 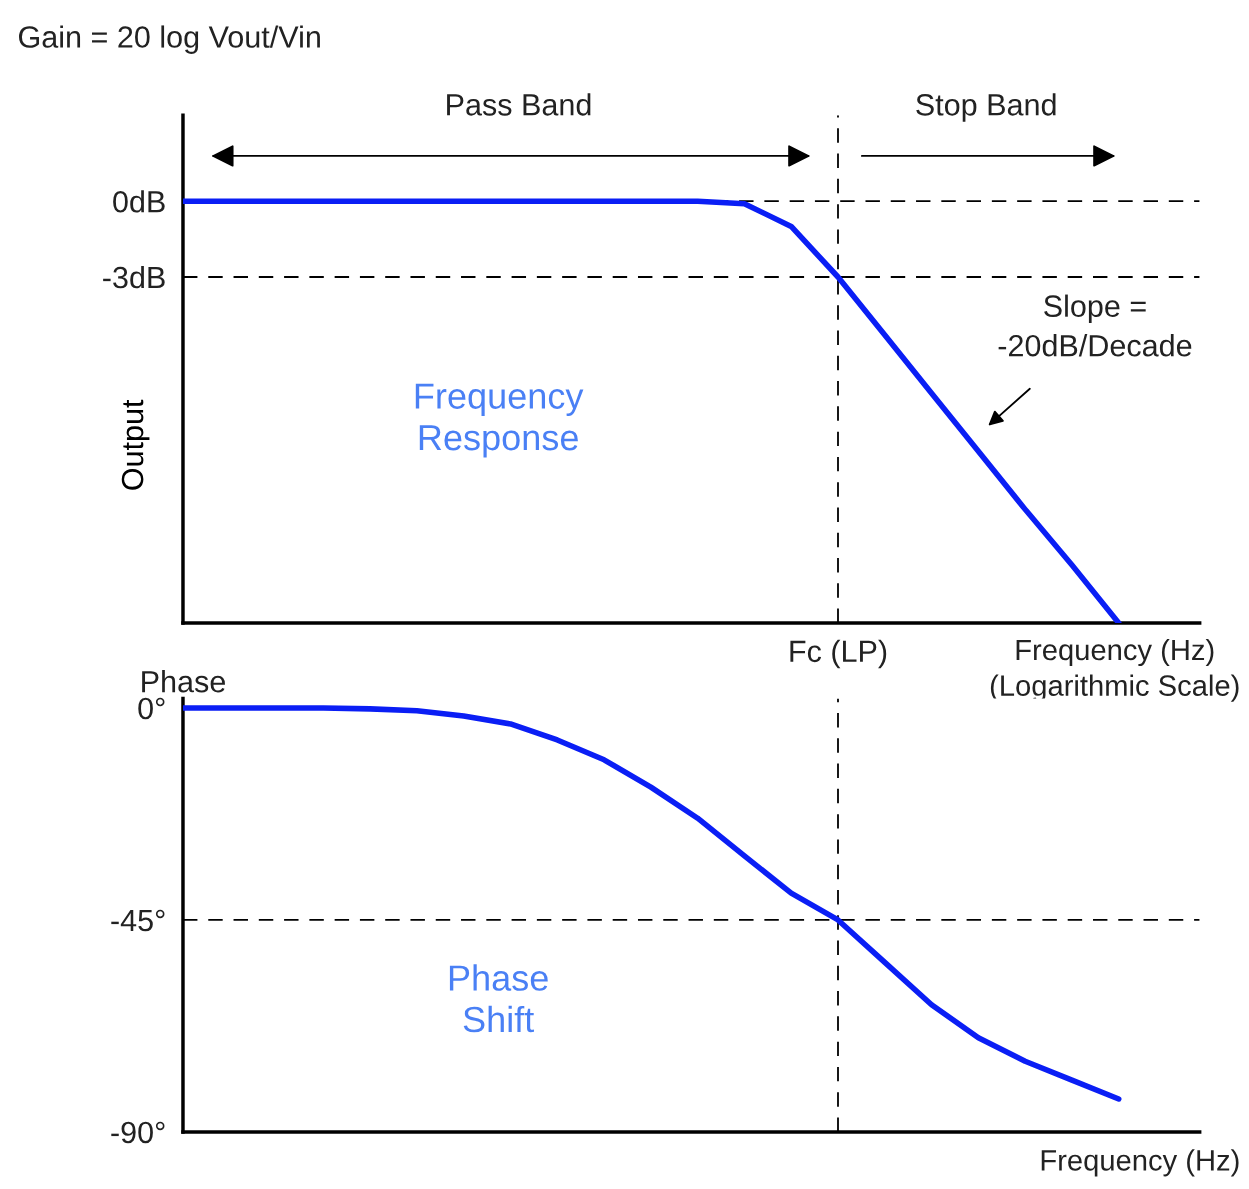 What do you see at coordinates (498, 977) in the screenshot?
I see `y-axis-title: Phase` at bounding box center [498, 977].